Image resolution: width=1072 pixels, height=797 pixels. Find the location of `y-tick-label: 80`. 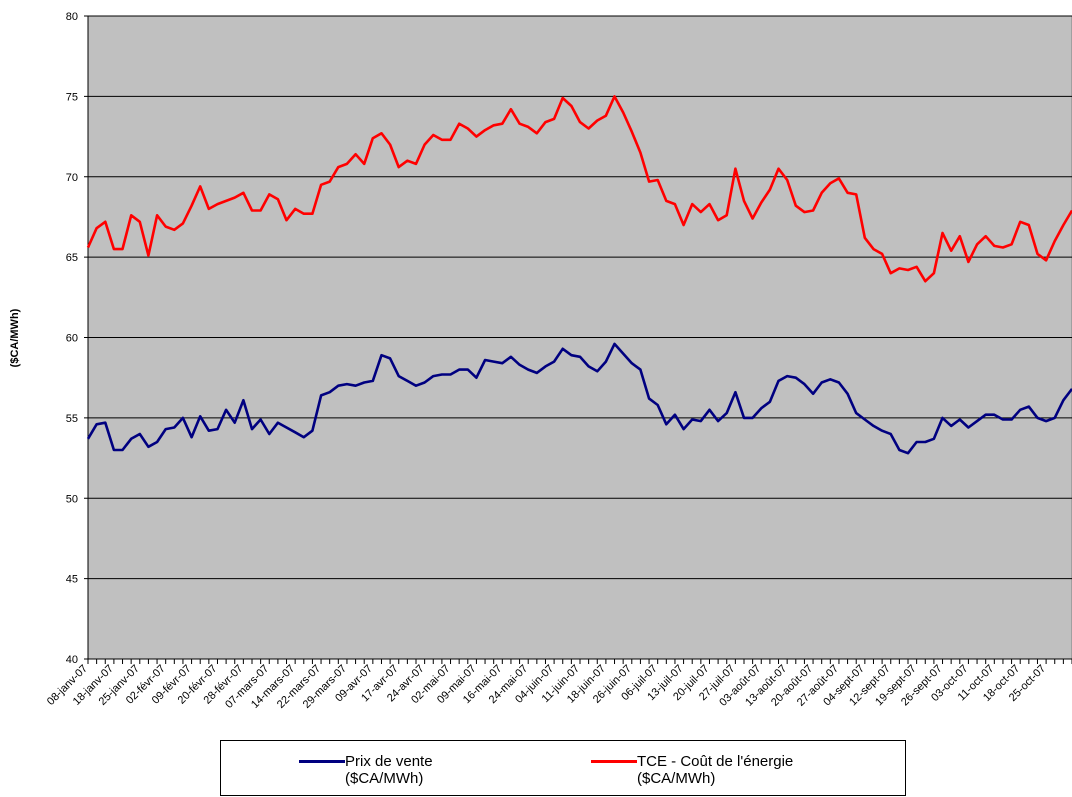

y-tick-label: 80 is located at coordinates (72, 17).